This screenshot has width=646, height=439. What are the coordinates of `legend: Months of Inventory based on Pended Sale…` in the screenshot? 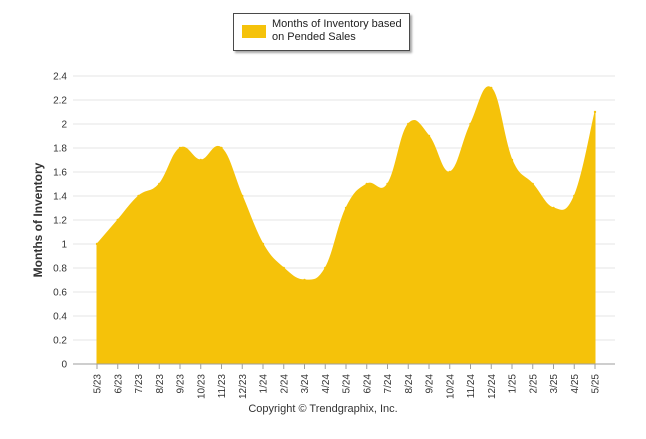 It's located at (321, 32).